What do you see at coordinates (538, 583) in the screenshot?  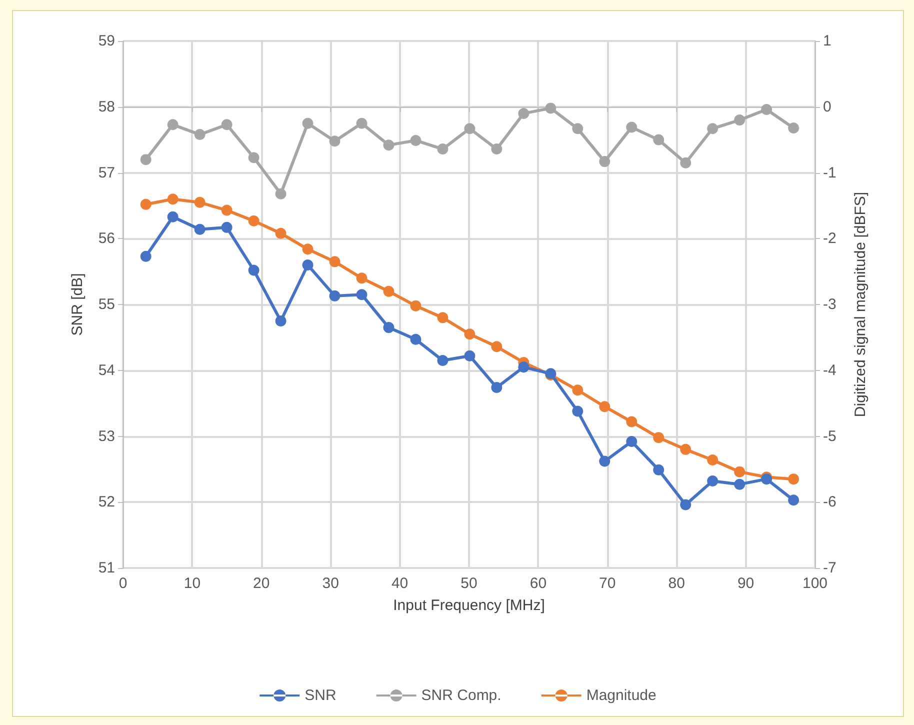 I see `x-tick-label: 60` at bounding box center [538, 583].